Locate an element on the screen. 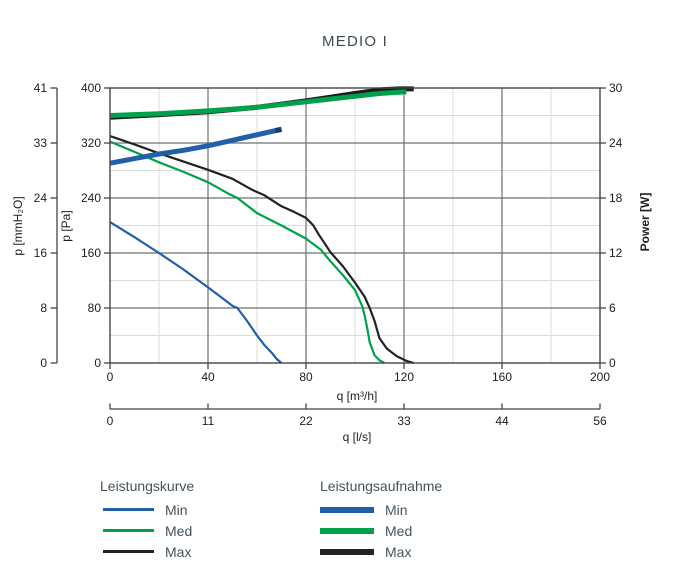 This screenshot has width=678, height=571. x-tick-label: 160 is located at coordinates (502, 377).